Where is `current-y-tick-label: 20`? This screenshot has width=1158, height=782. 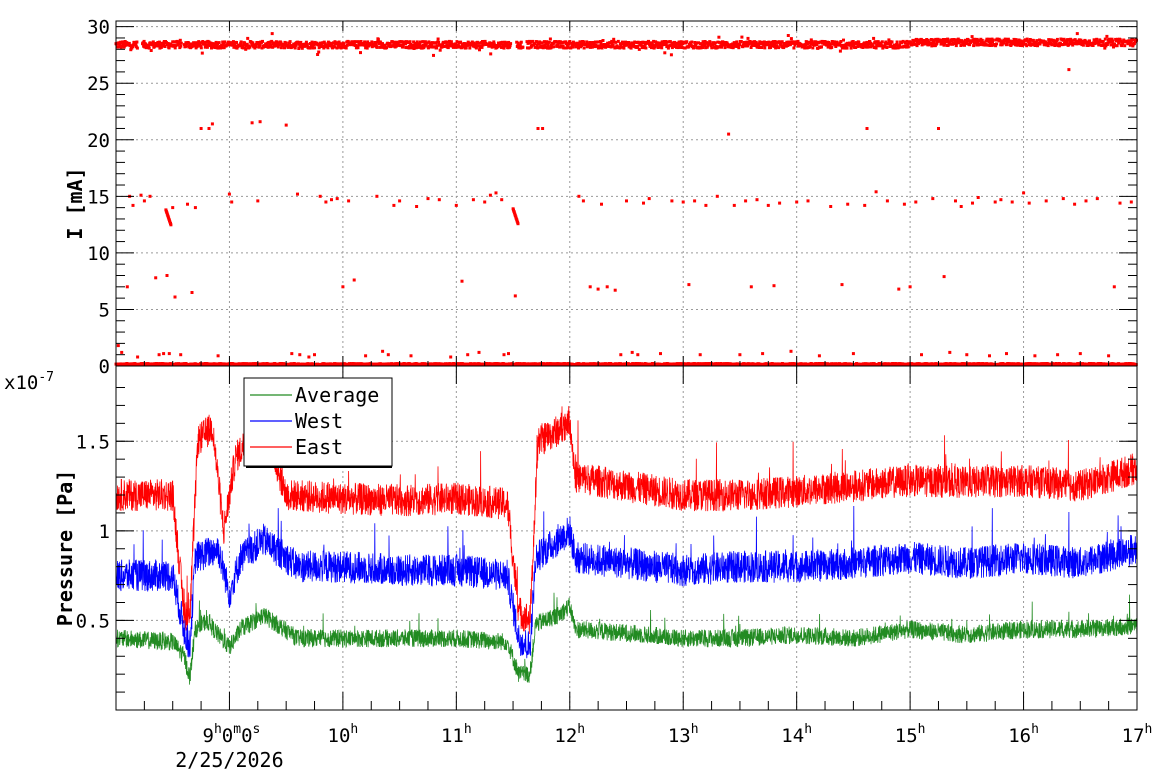 current-y-tick-label: 20 is located at coordinates (98, 141).